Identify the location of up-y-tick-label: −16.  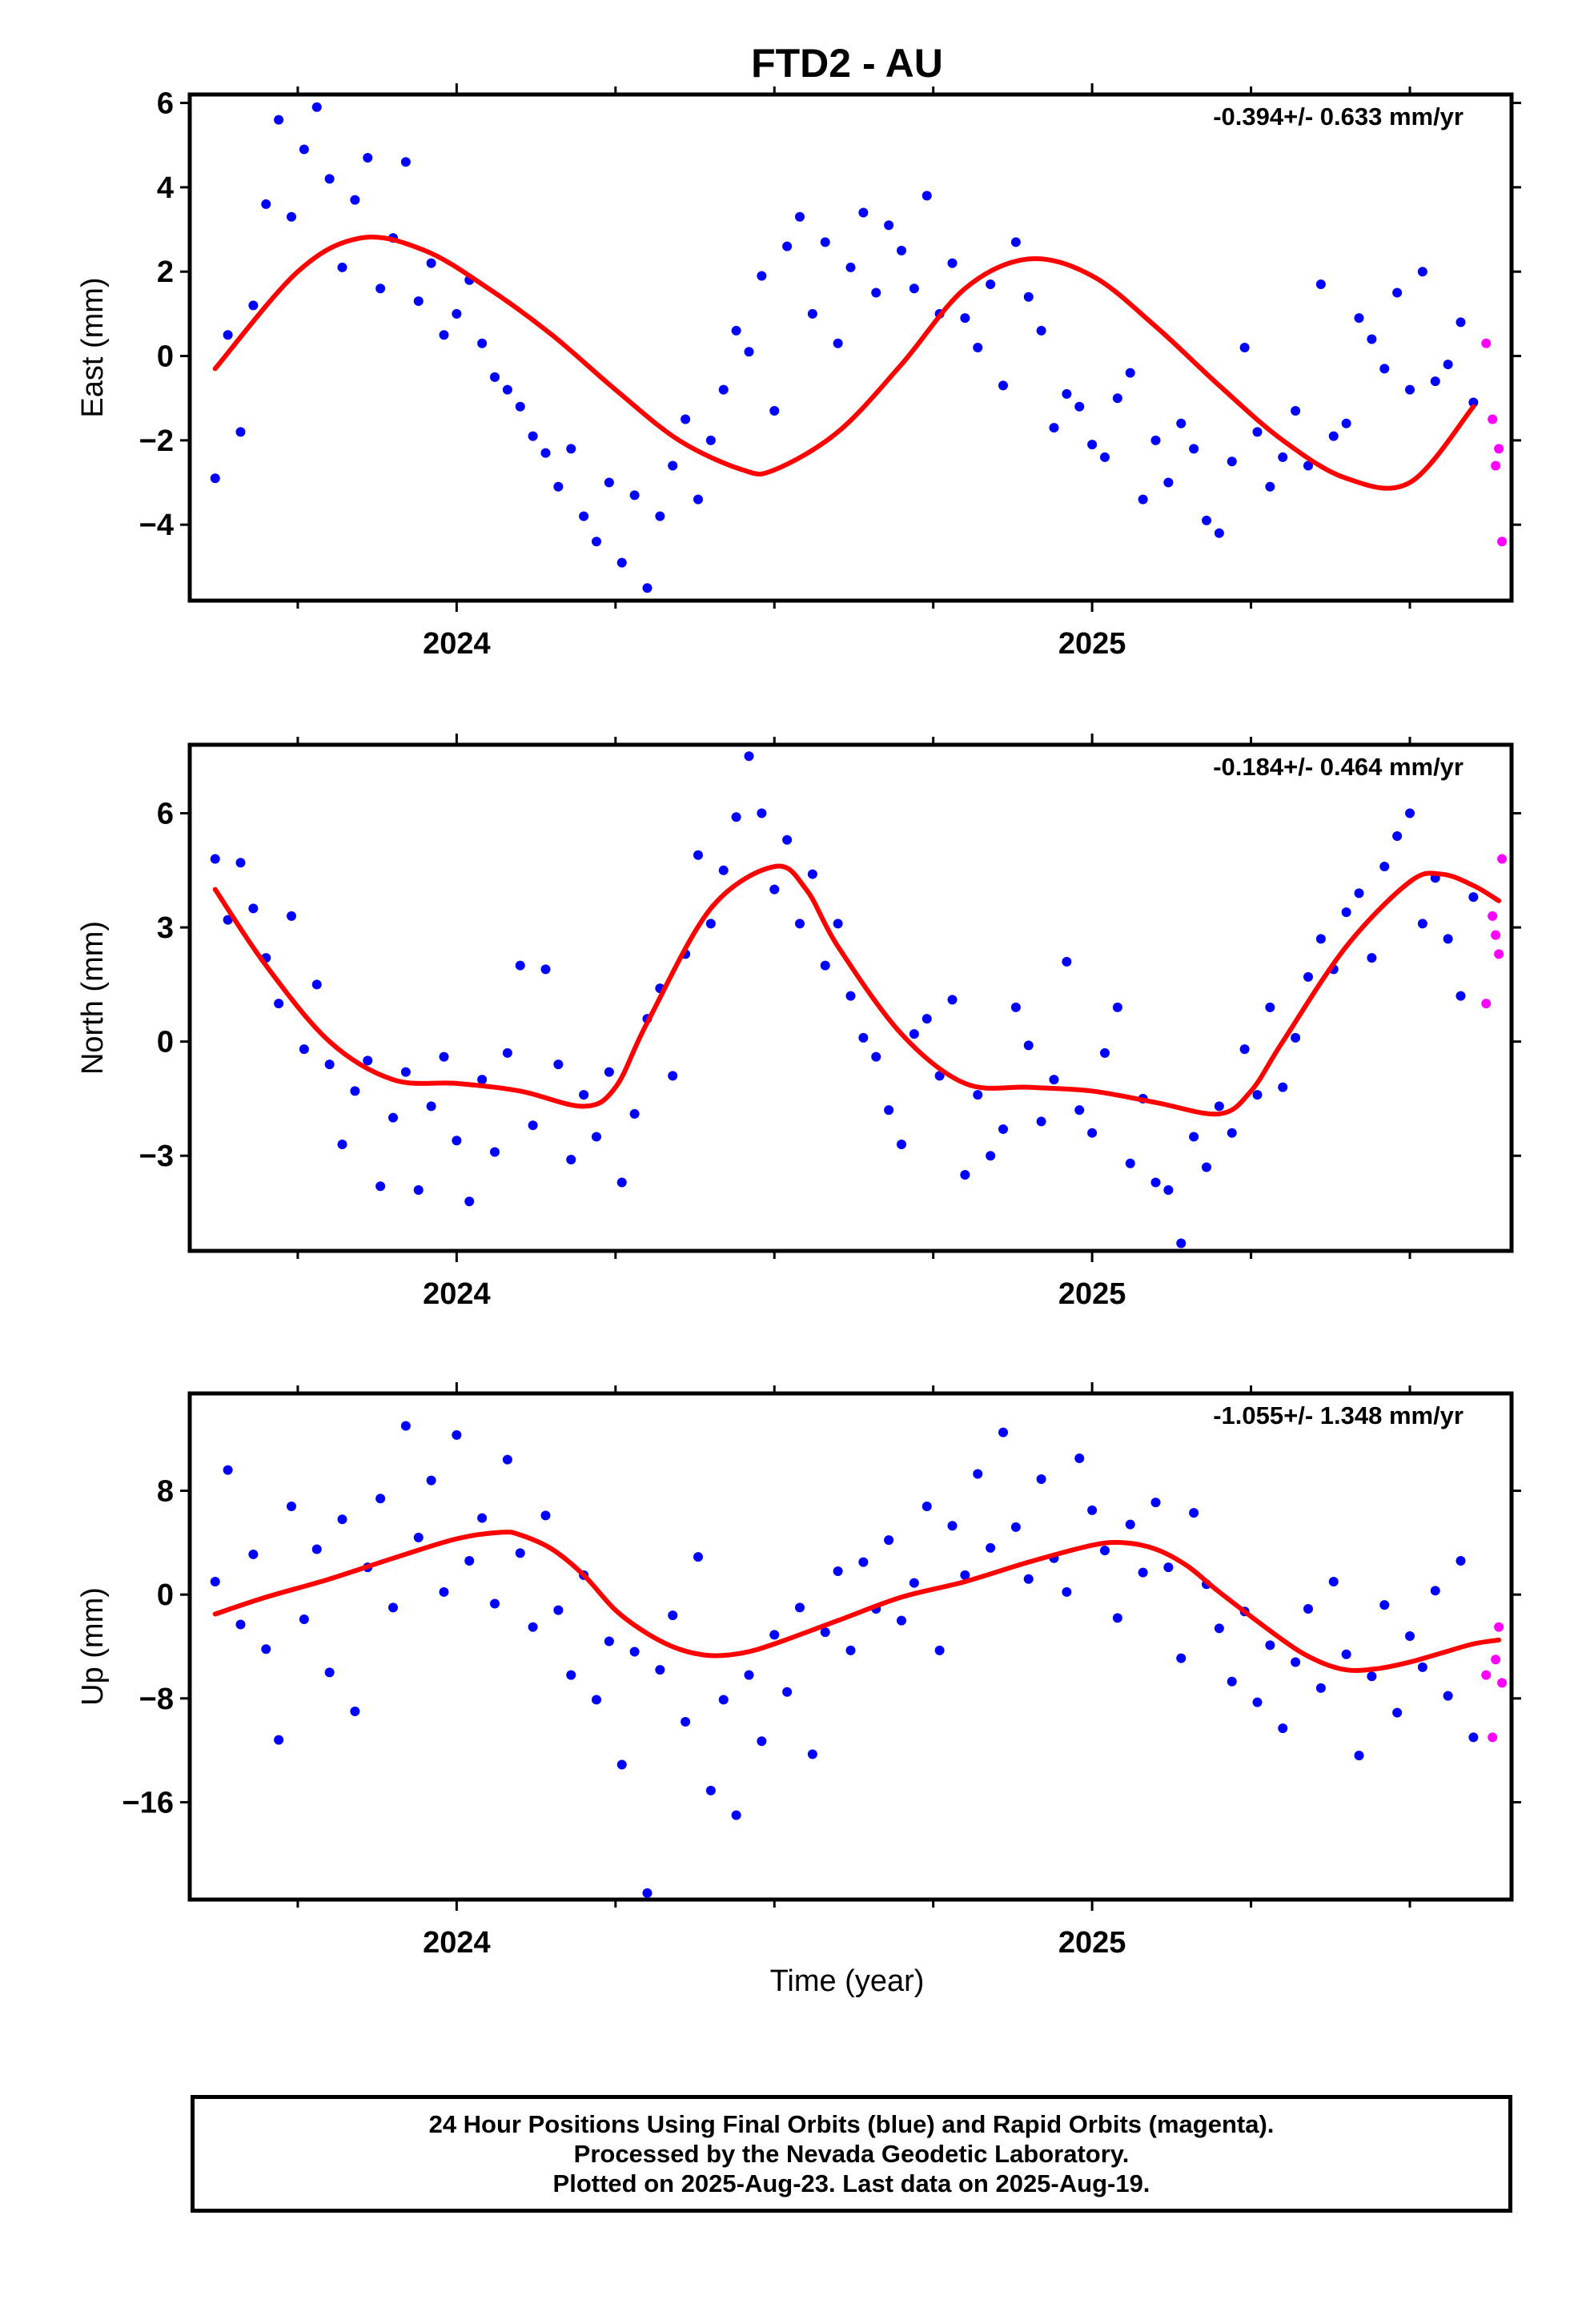
(148, 1802).